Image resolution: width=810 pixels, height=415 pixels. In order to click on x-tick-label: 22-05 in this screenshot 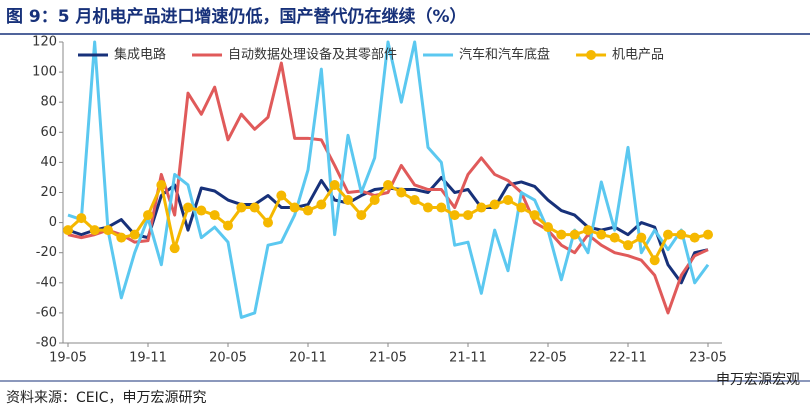, I will do `click(548, 358)`.